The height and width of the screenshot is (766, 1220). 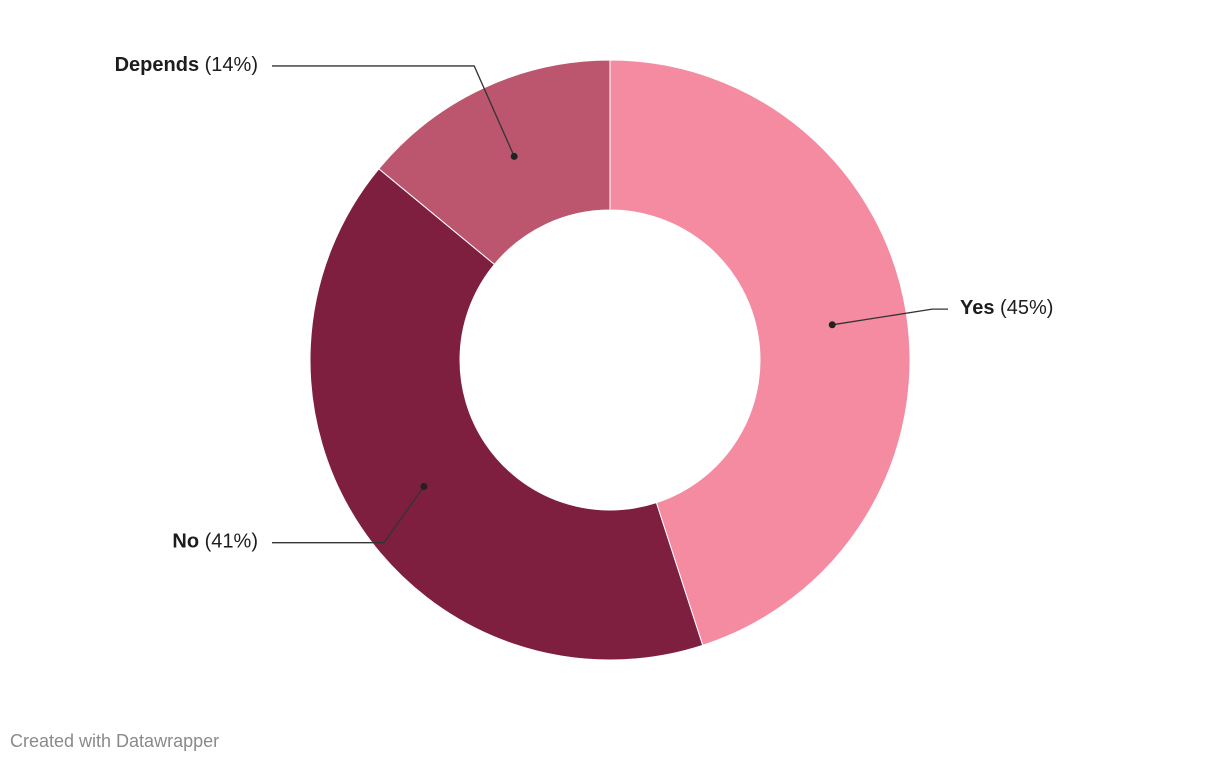 I want to click on label-name: Yes, so click(x=977, y=308).